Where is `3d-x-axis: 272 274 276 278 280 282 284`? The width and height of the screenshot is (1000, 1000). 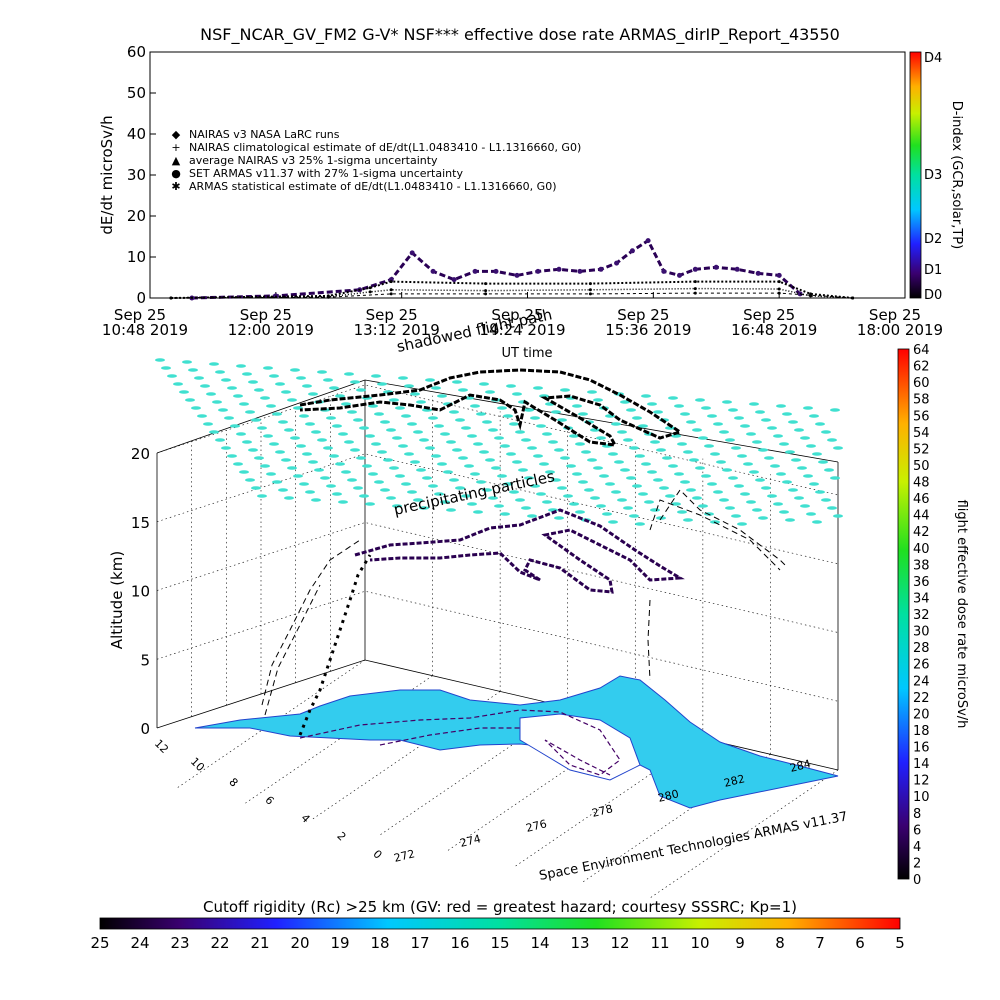
3d-x-axis: 272 274 276 278 280 282 284 is located at coordinates (603, 811).